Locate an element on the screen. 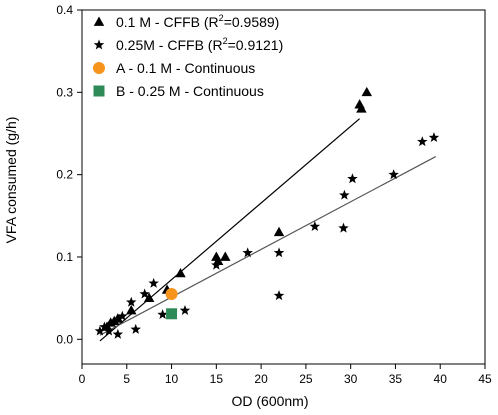 The image size is (498, 415). legend-label-main: 0.25M - CFFB (R is located at coordinates (169, 45).